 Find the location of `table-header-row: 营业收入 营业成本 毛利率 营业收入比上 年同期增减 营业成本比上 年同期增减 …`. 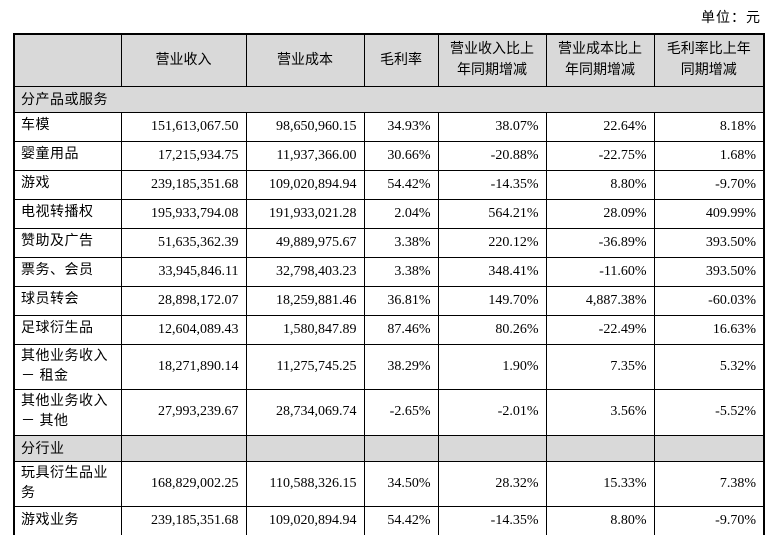

table-header-row: 营业收入 营业成本 毛利率 营业收入比上 年同期增减 营业成本比上 年同期增减 … is located at coordinates (389, 60).